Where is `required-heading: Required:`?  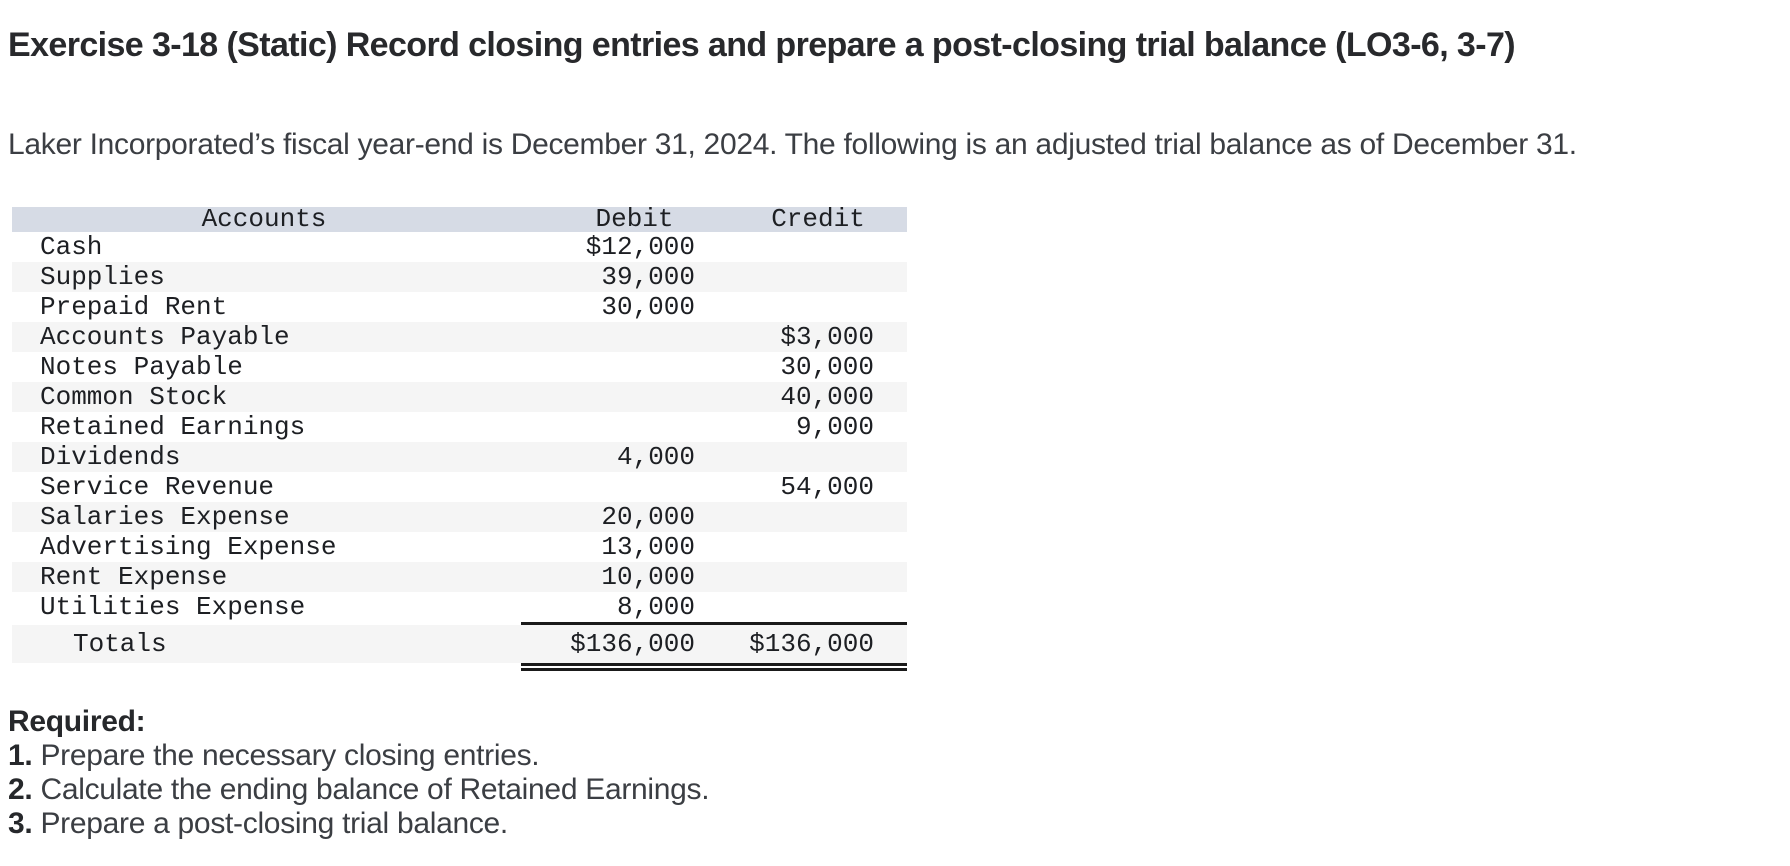
required-heading: Required: is located at coordinates (77, 721).